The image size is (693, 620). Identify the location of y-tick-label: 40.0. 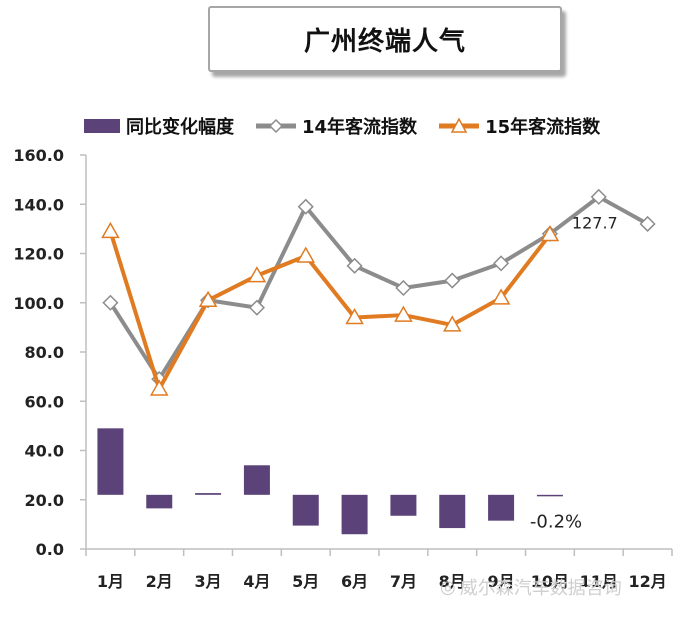
(44, 451).